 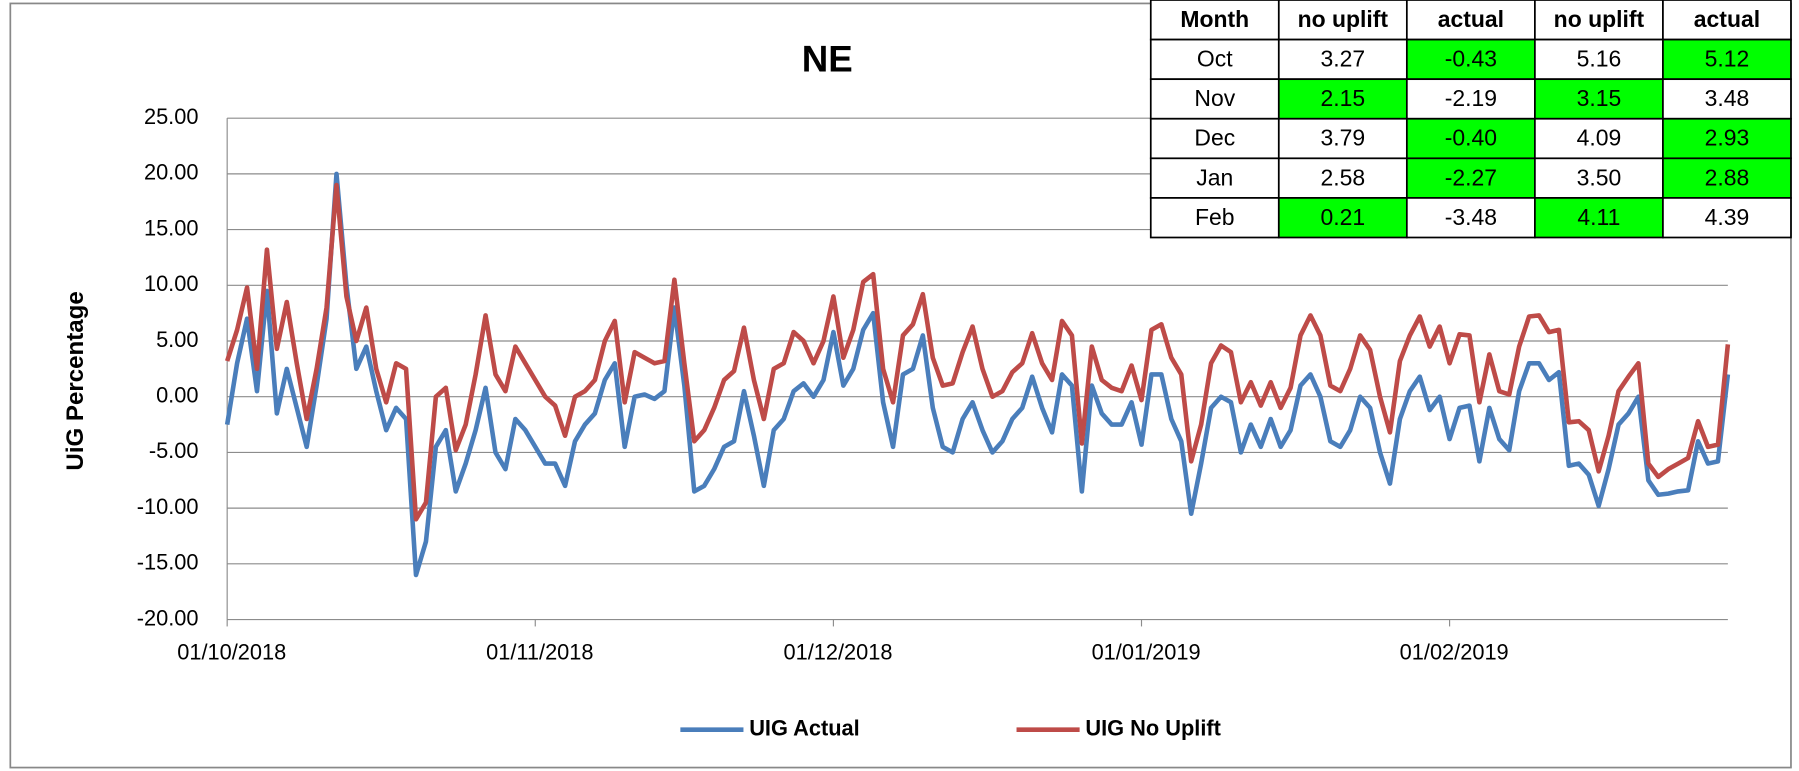 I want to click on table-cell-text: 5.12, so click(x=1727, y=59).